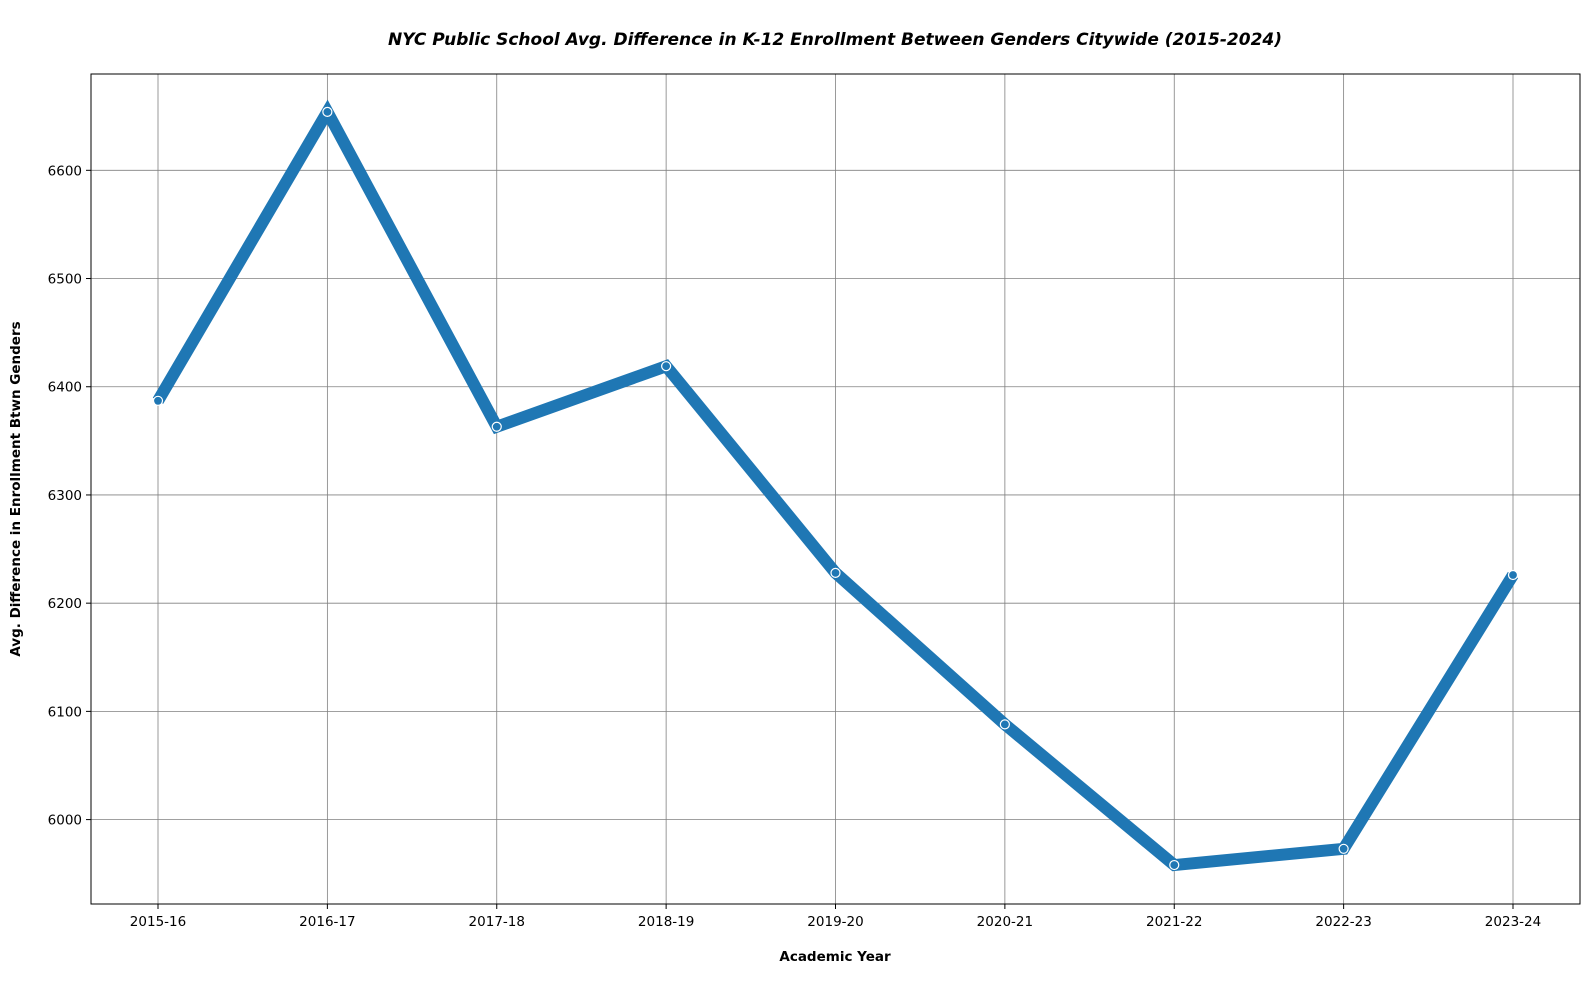 Image resolution: width=1590 pixels, height=990 pixels. I want to click on x-tick-label: 2020-21, so click(1005, 922).